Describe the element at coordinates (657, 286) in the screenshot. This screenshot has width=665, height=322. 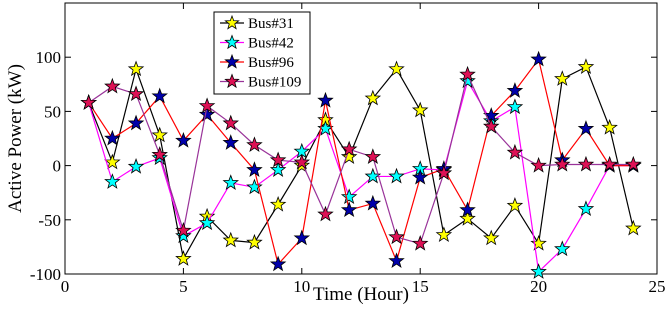
I see `x-tick-label: 25` at that location.